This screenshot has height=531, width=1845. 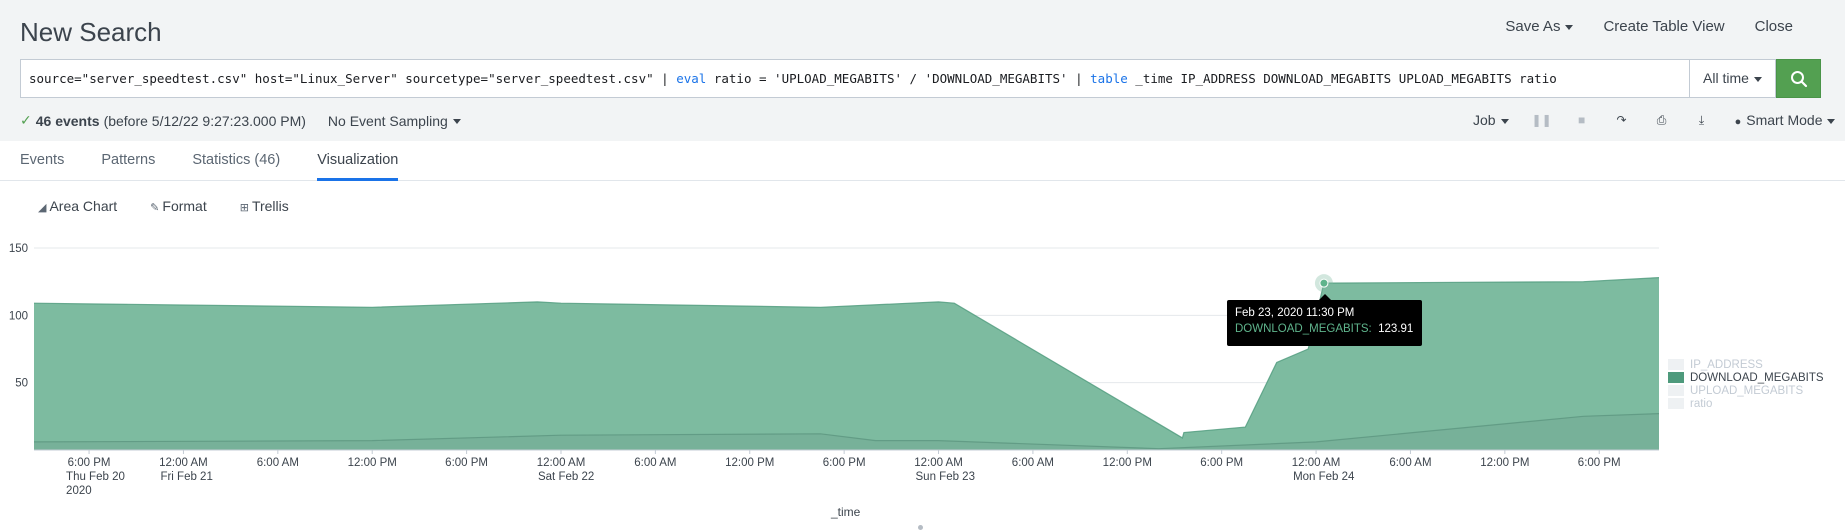 What do you see at coordinates (270, 206) in the screenshot?
I see `trellis-label: Trellis` at bounding box center [270, 206].